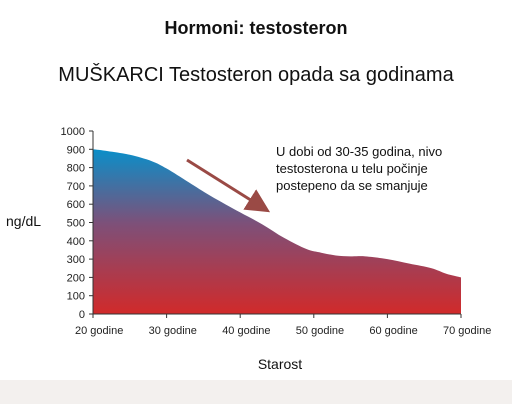 The image size is (512, 404). Describe the element at coordinates (393, 331) in the screenshot. I see `x-tick-label: 60 godine` at that location.